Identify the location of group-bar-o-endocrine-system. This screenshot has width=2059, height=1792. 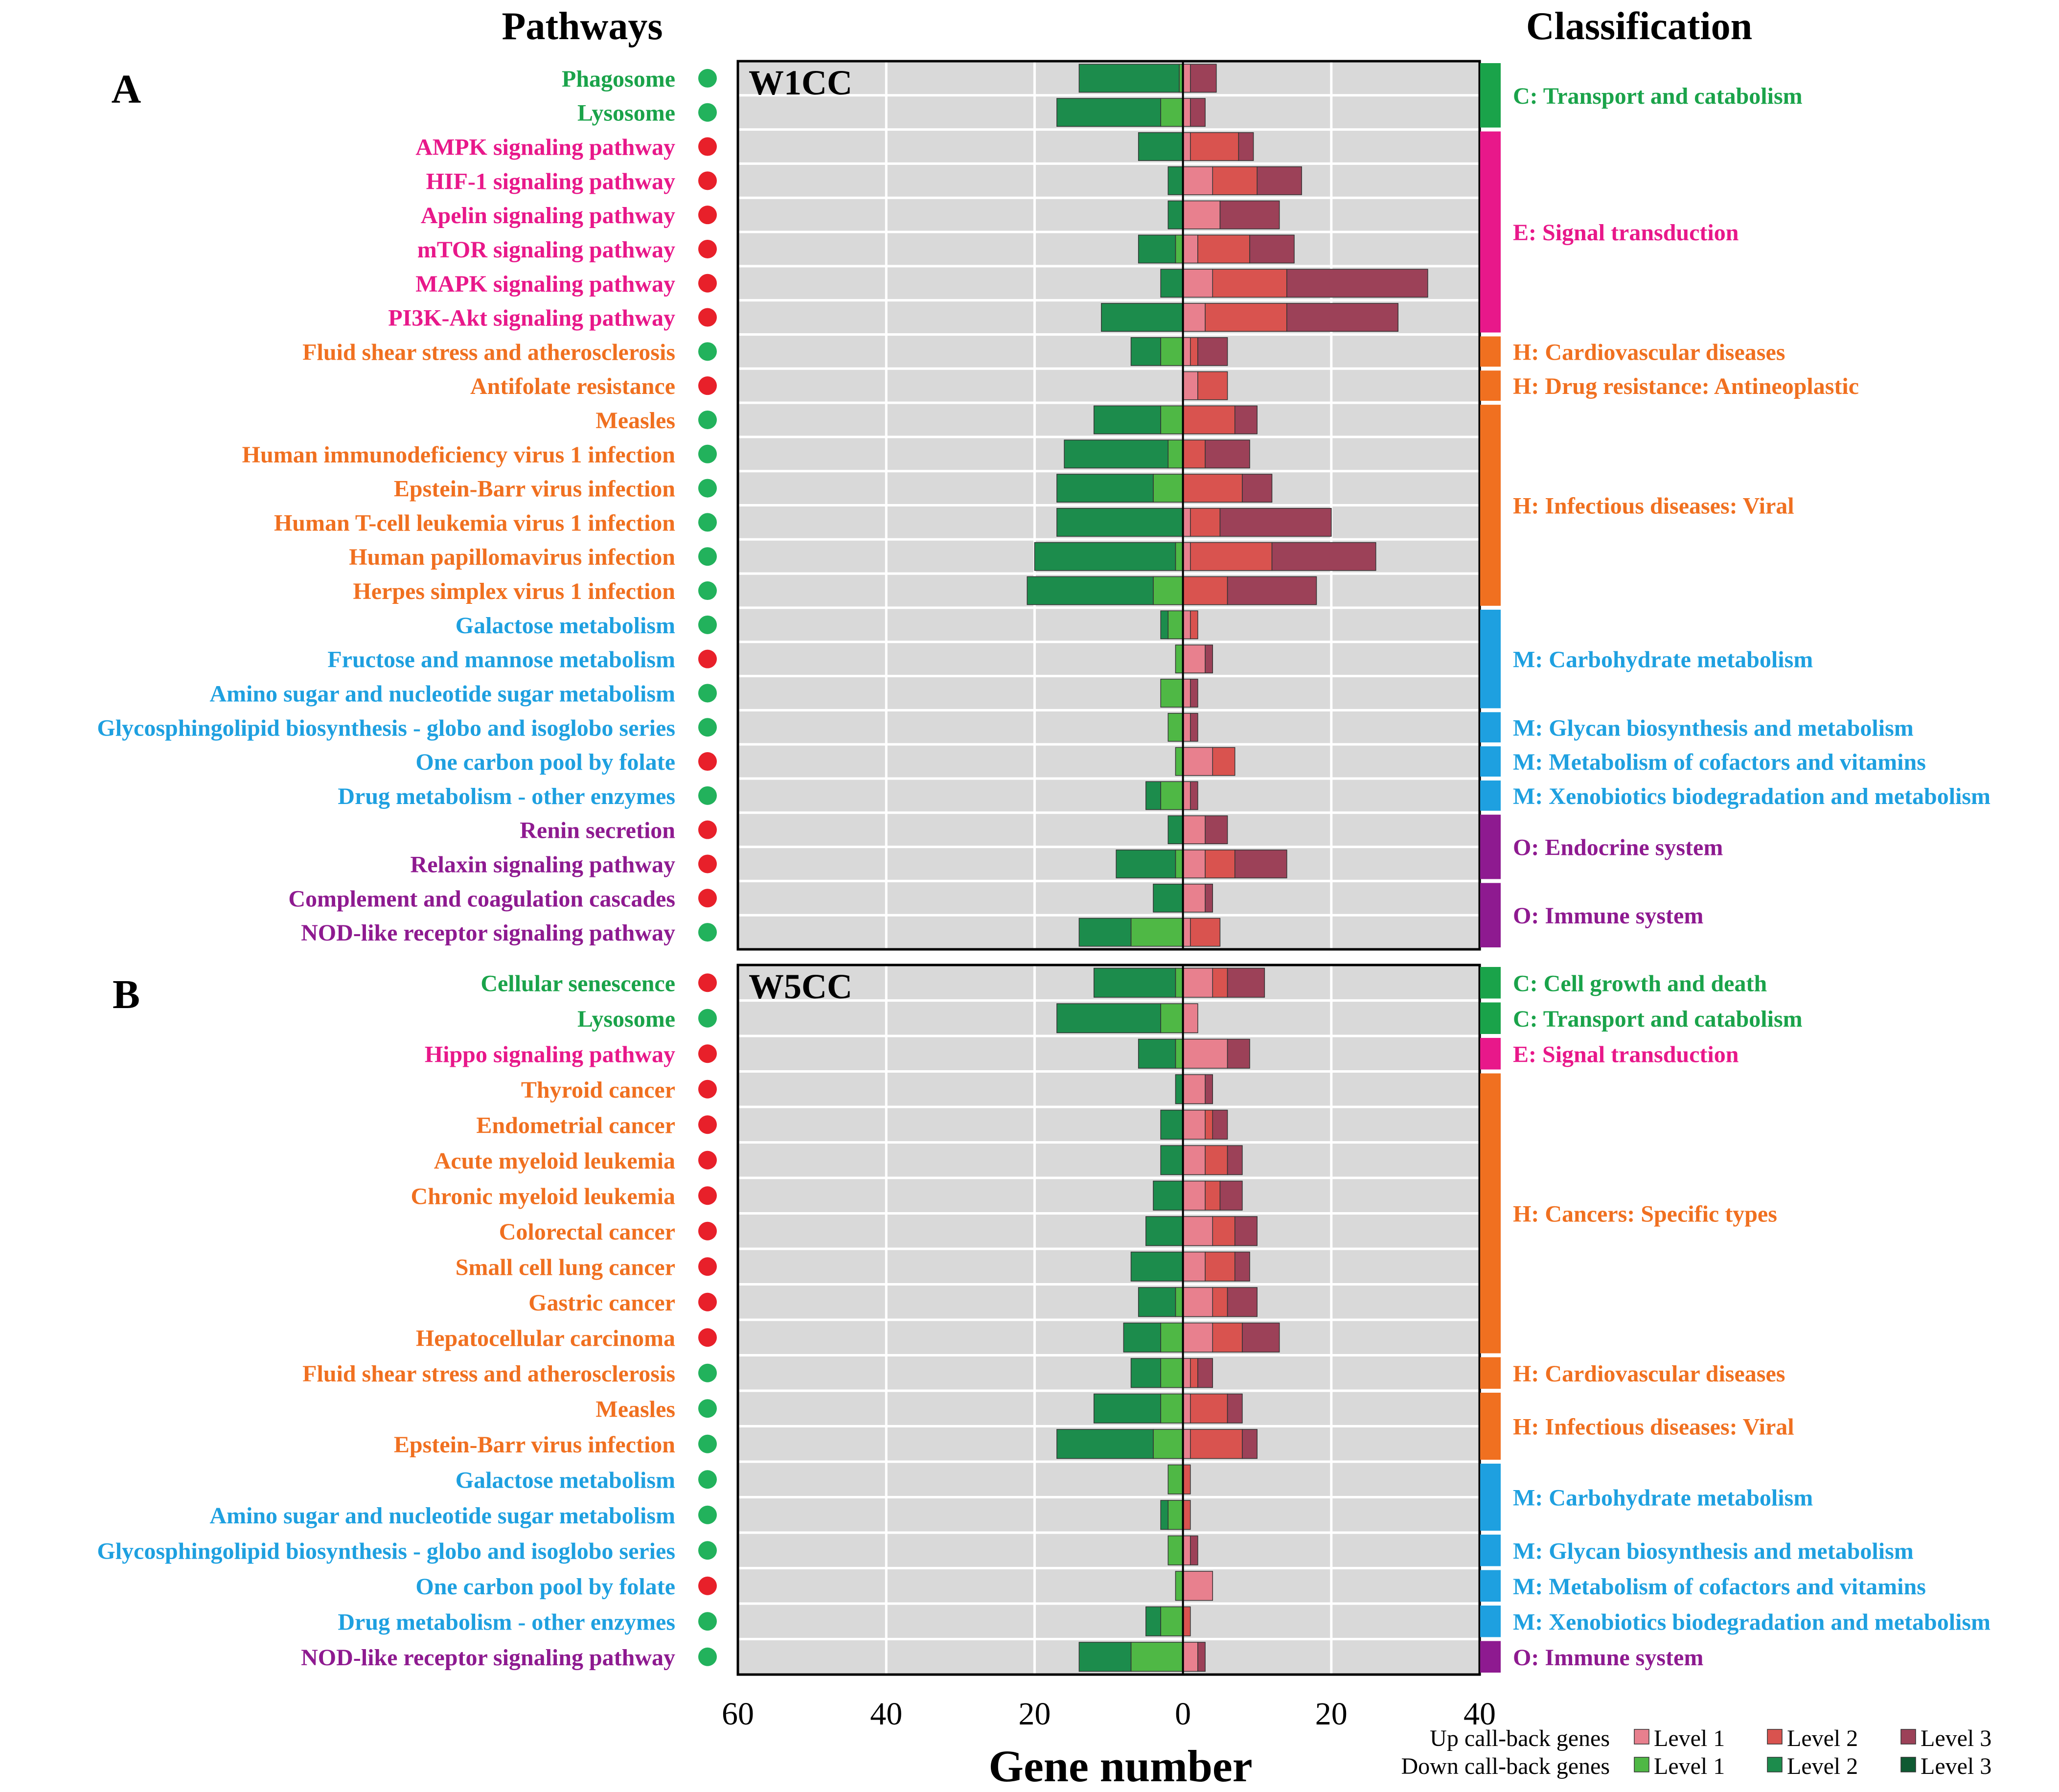
(1491, 846).